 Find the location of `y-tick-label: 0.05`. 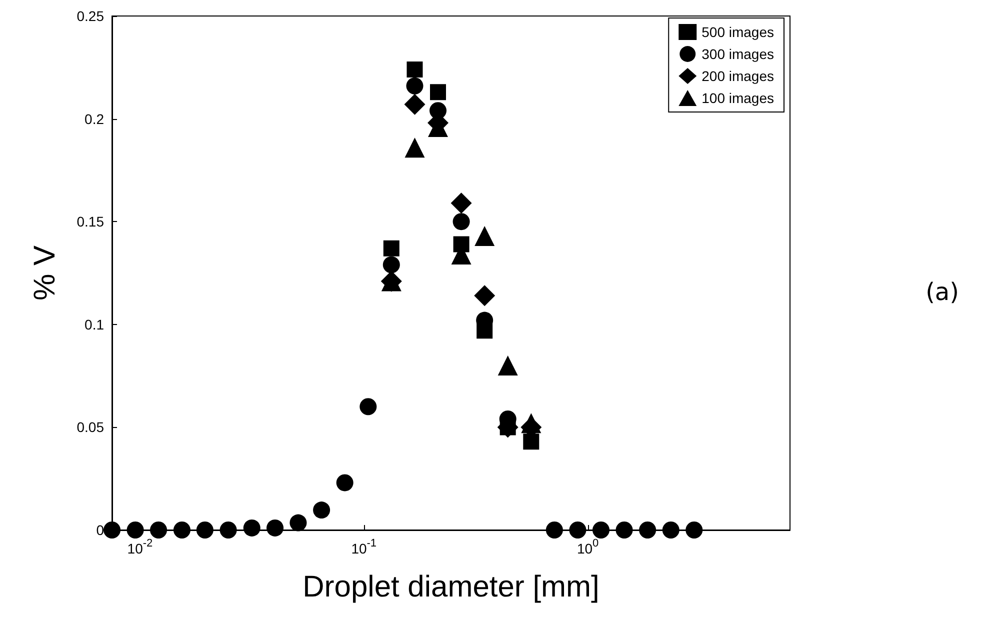

y-tick-label: 0.05 is located at coordinates (90, 427).